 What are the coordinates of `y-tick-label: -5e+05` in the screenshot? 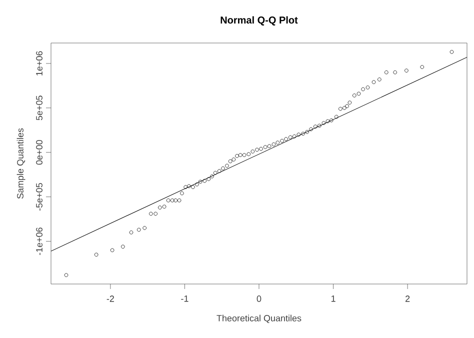 It's located at (39, 197).